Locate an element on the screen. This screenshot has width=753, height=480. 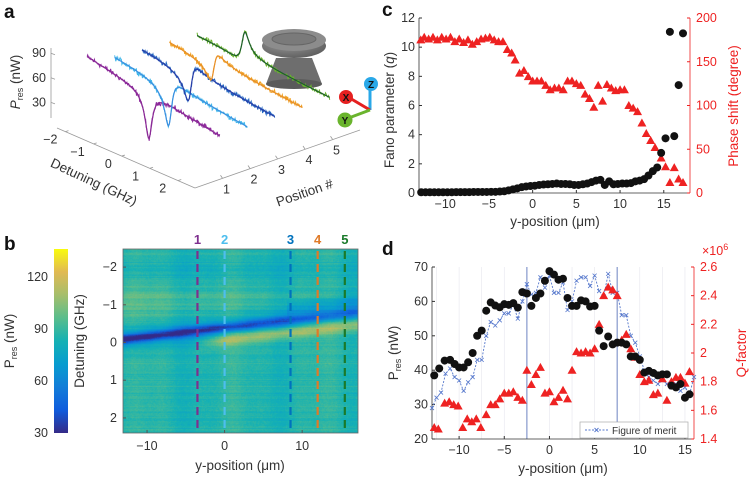
axis-y-letter: Y is located at coordinates (345, 121).